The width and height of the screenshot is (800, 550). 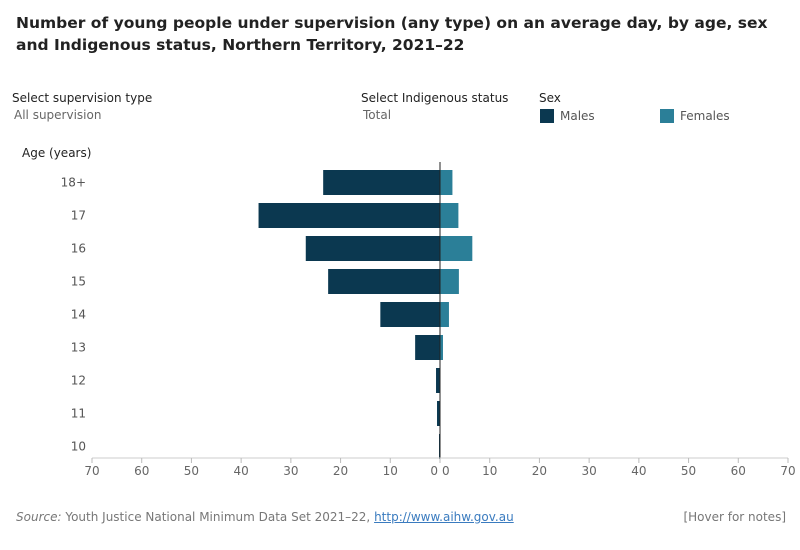 What do you see at coordinates (444, 517) in the screenshot?
I see `source-link: http://www.aihw.gov.au` at bounding box center [444, 517].